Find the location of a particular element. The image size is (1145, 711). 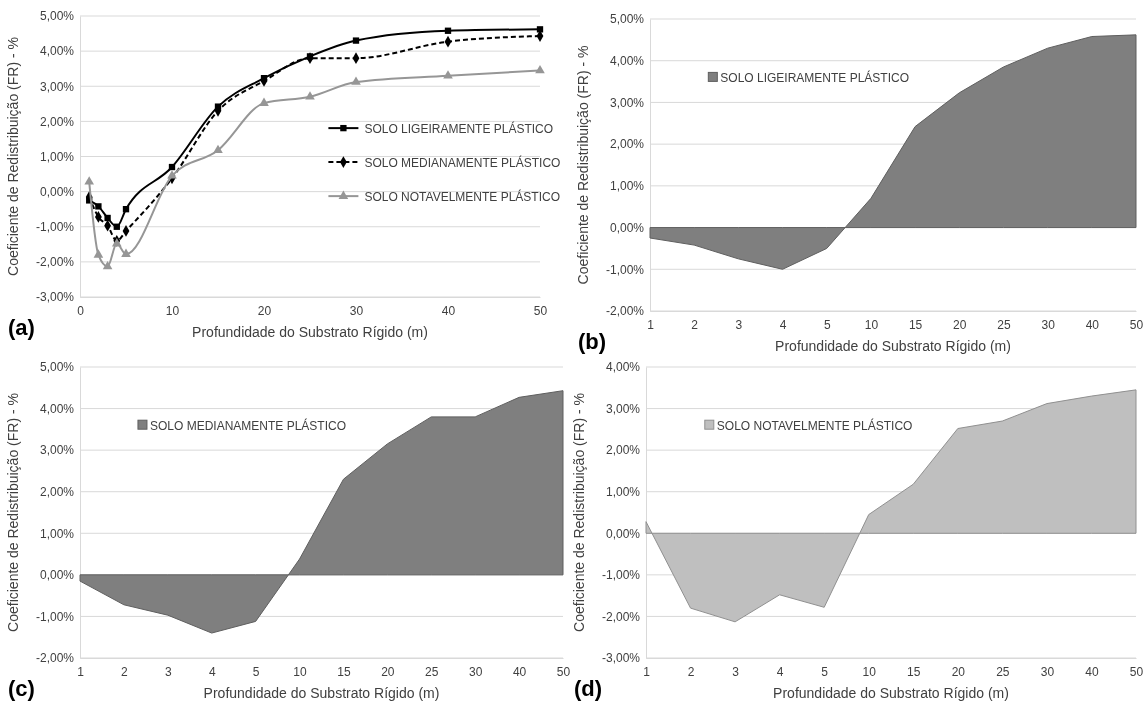

legend-label: SOLO NOTAVELMENTE PLÁSTICO is located at coordinates (814, 425).